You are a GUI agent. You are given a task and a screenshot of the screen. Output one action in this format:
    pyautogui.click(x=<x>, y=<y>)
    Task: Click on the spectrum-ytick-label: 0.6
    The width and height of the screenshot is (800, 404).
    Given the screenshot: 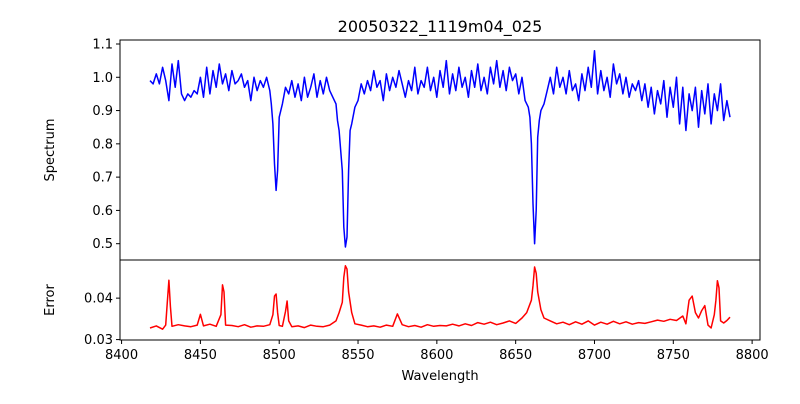 What is the action you would take?
    pyautogui.click(x=102, y=211)
    